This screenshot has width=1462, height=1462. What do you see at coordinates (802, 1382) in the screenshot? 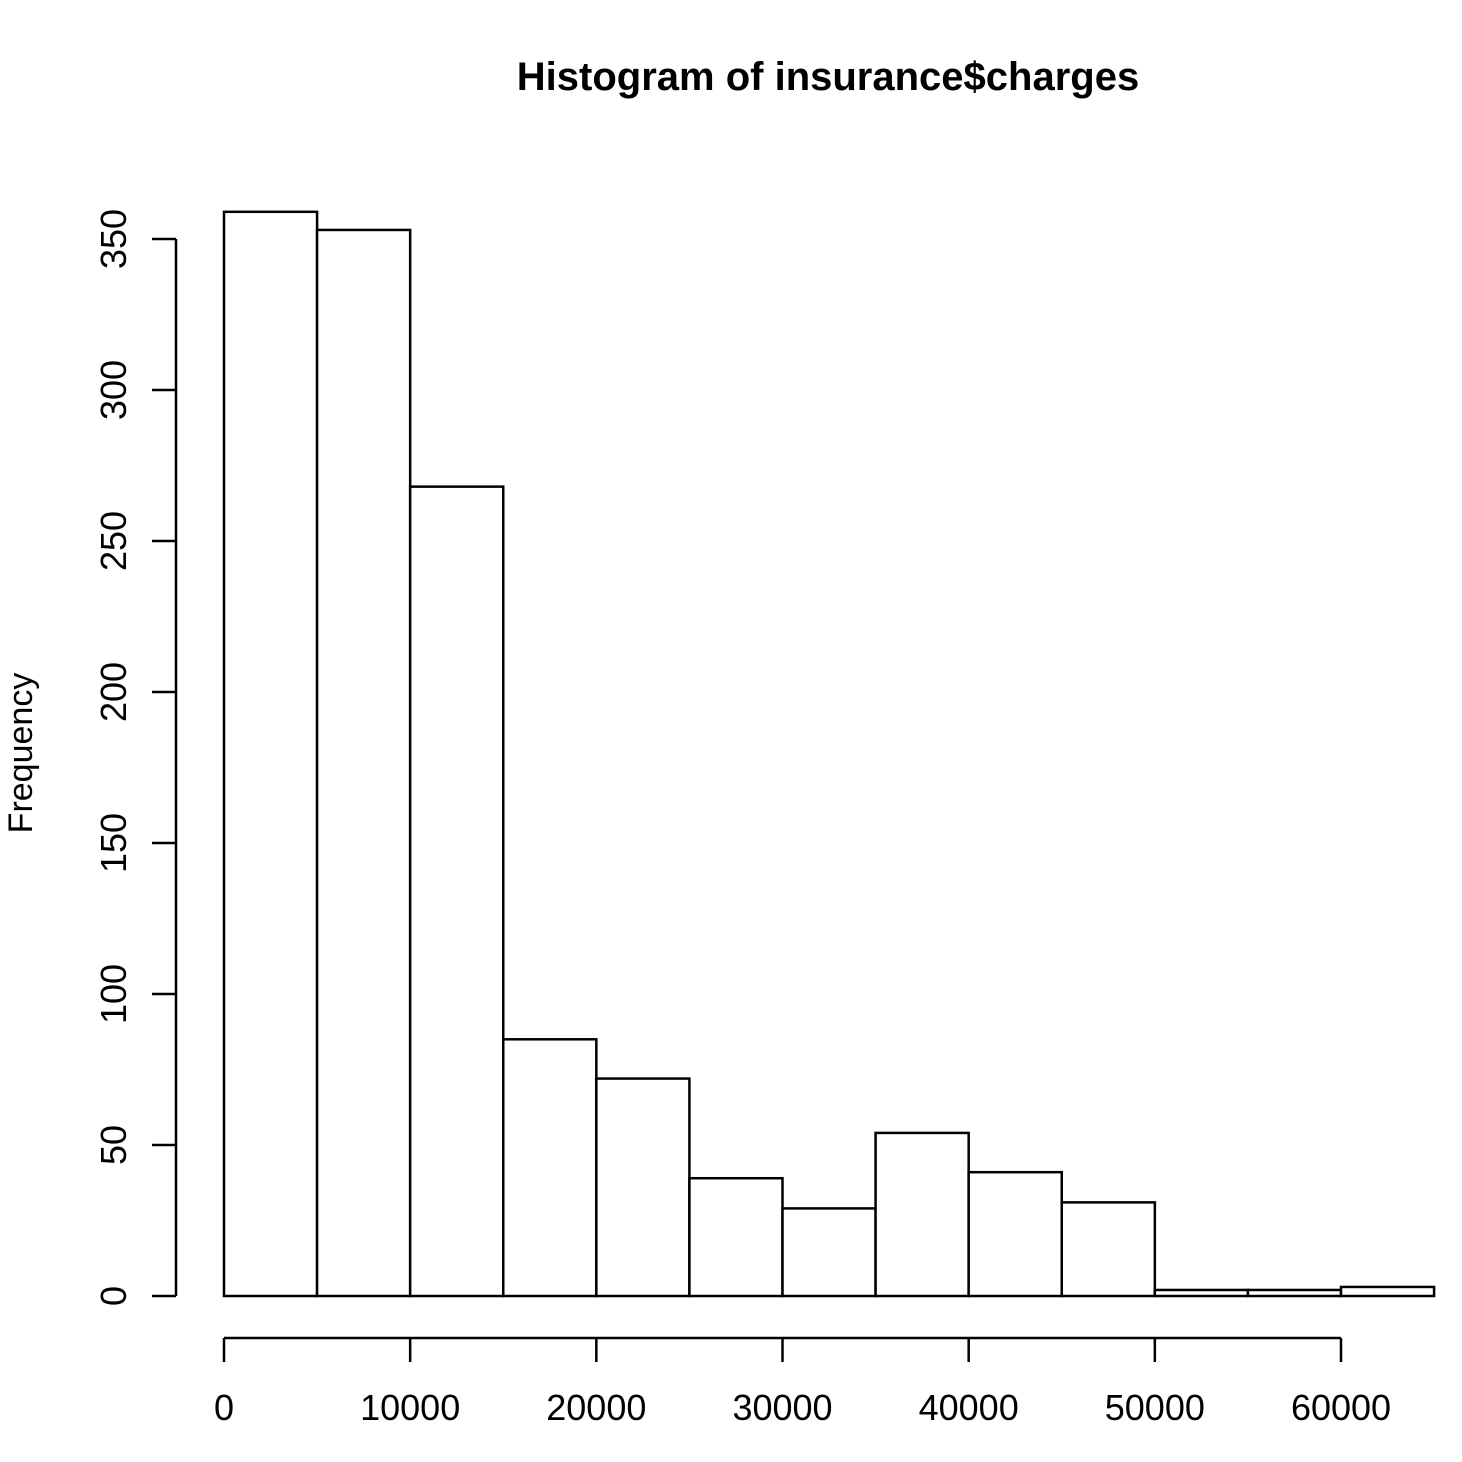
I see `x-axis: 0 10000 20000 30000 40000 50000 60000` at bounding box center [802, 1382].